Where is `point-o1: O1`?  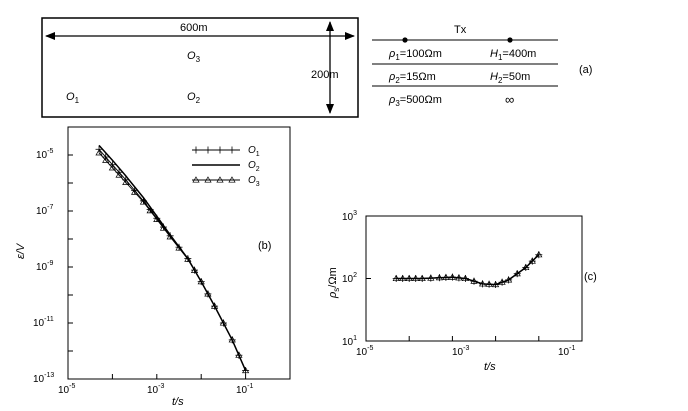 point-o1: O1 is located at coordinates (73, 98).